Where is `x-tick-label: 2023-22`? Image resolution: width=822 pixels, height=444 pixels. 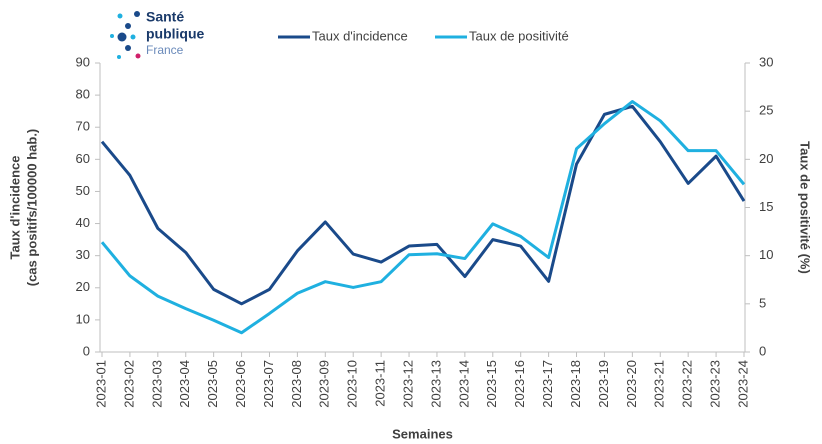
x-tick-label: 2023-22 is located at coordinates (687, 384).